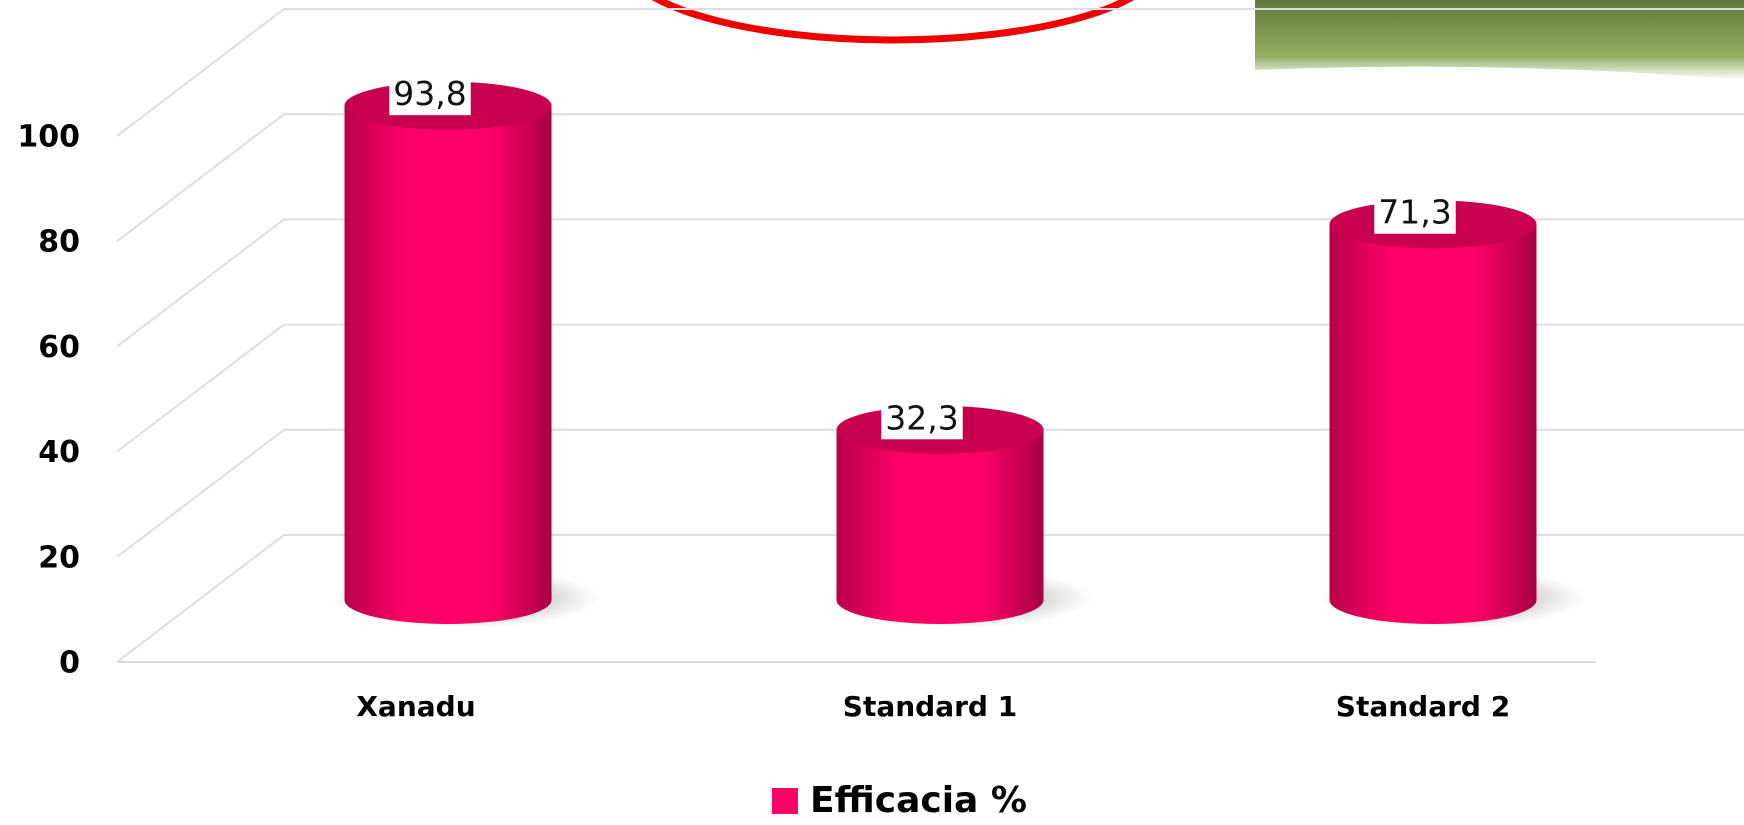 The height and width of the screenshot is (825, 1744). I want to click on x-tick-label: Standard 2, so click(1423, 706).